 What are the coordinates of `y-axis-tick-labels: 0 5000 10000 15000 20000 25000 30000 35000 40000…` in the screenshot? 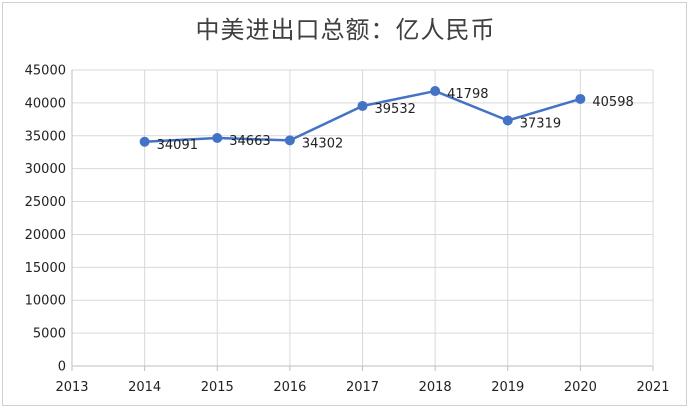 It's located at (45, 219).